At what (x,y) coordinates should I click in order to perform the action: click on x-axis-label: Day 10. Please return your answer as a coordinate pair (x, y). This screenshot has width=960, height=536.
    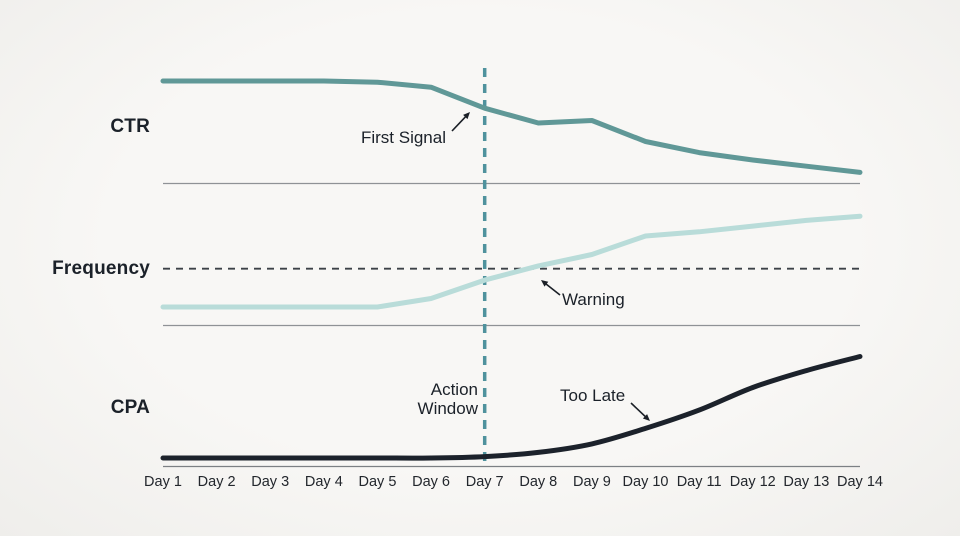
    Looking at the image, I should click on (645, 482).